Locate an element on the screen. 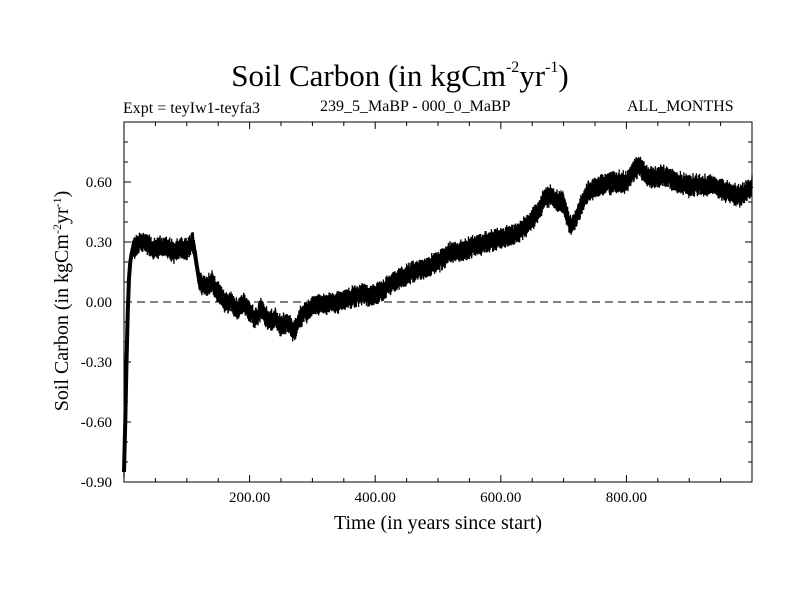 The height and width of the screenshot is (600, 800). months-label: ALL_MONTHS is located at coordinates (680, 106).